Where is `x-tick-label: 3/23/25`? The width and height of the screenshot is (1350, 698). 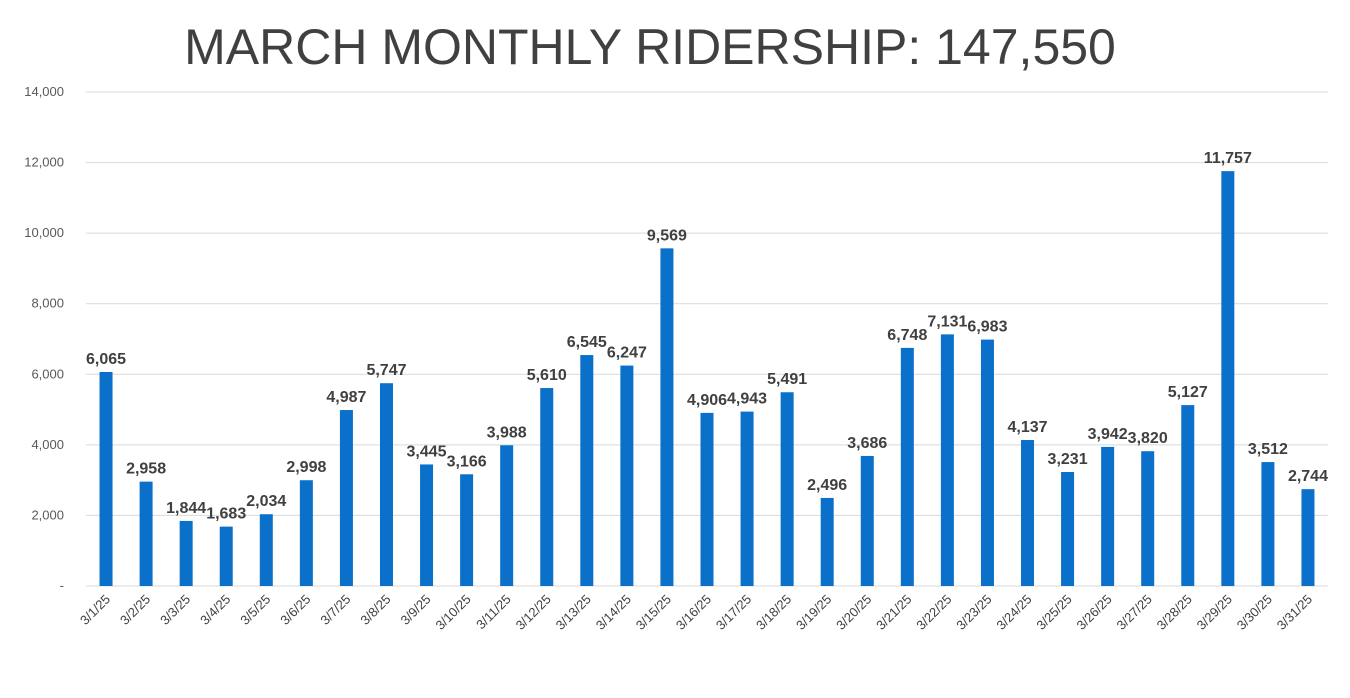 x-tick-label: 3/23/25 is located at coordinates (973, 612).